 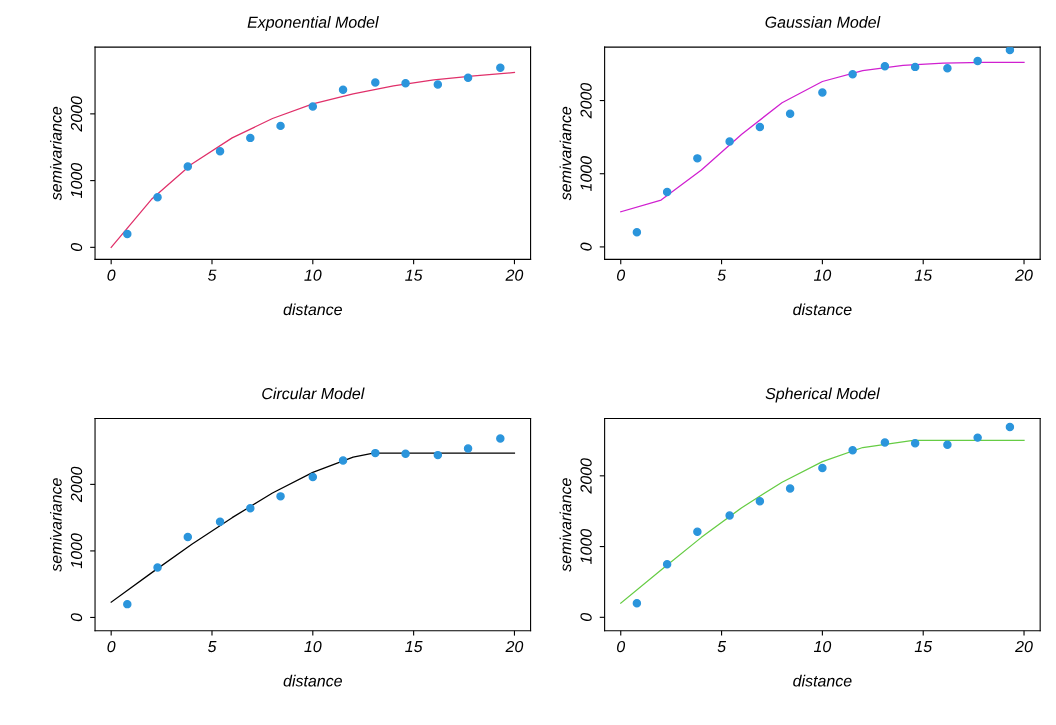 I want to click on chart-title: Gaussian Model, so click(x=823, y=22).